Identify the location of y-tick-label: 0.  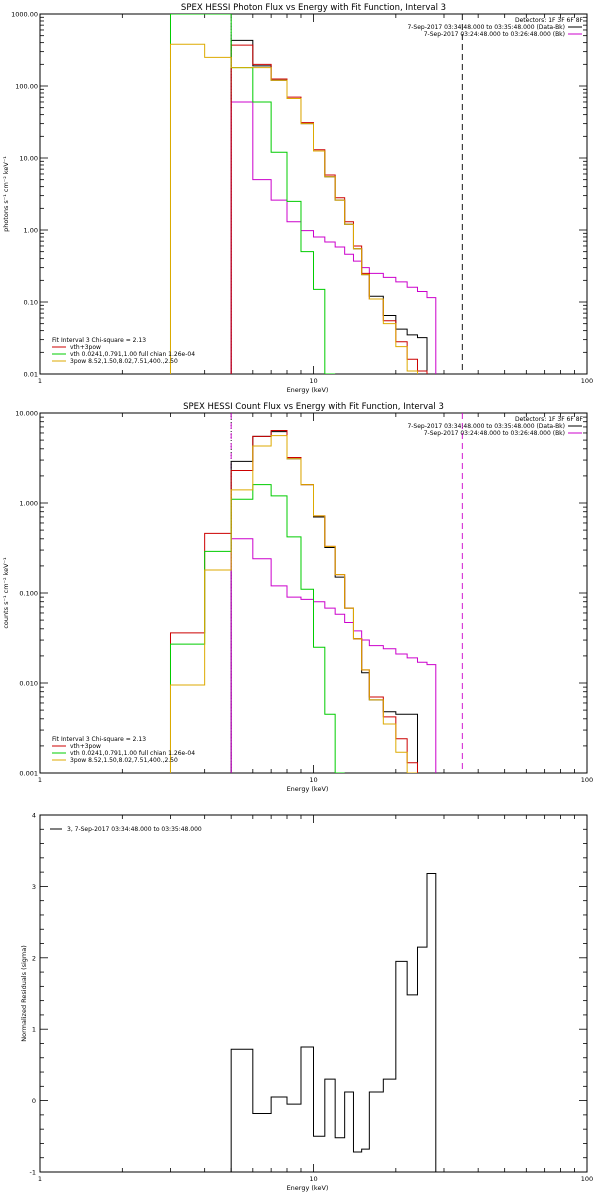
(34, 1101).